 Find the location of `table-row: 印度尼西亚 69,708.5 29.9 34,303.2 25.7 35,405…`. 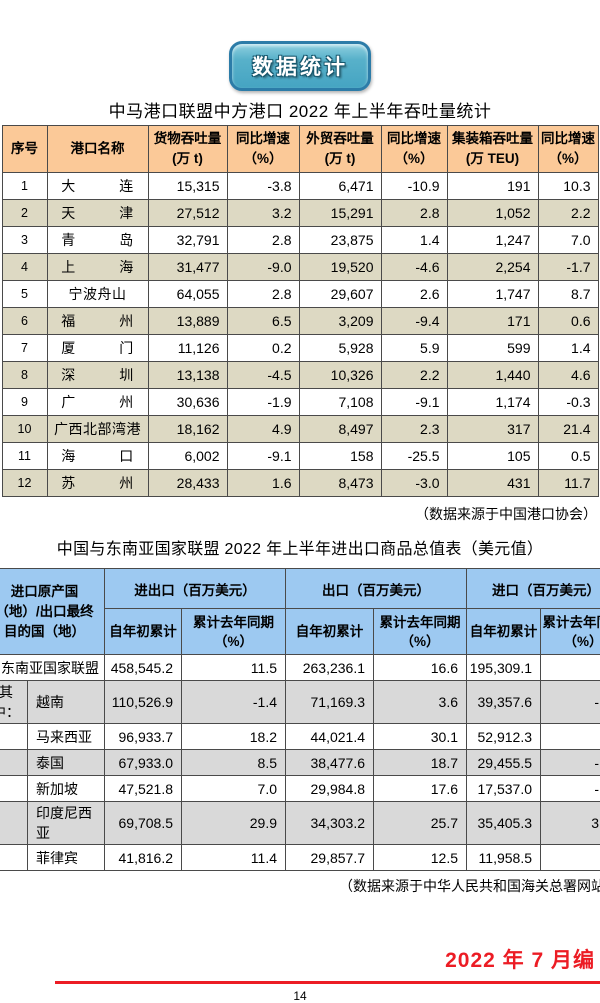

table-row: 印度尼西亚 69,708.5 29.9 34,303.2 25.7 35,405… is located at coordinates (300, 823).